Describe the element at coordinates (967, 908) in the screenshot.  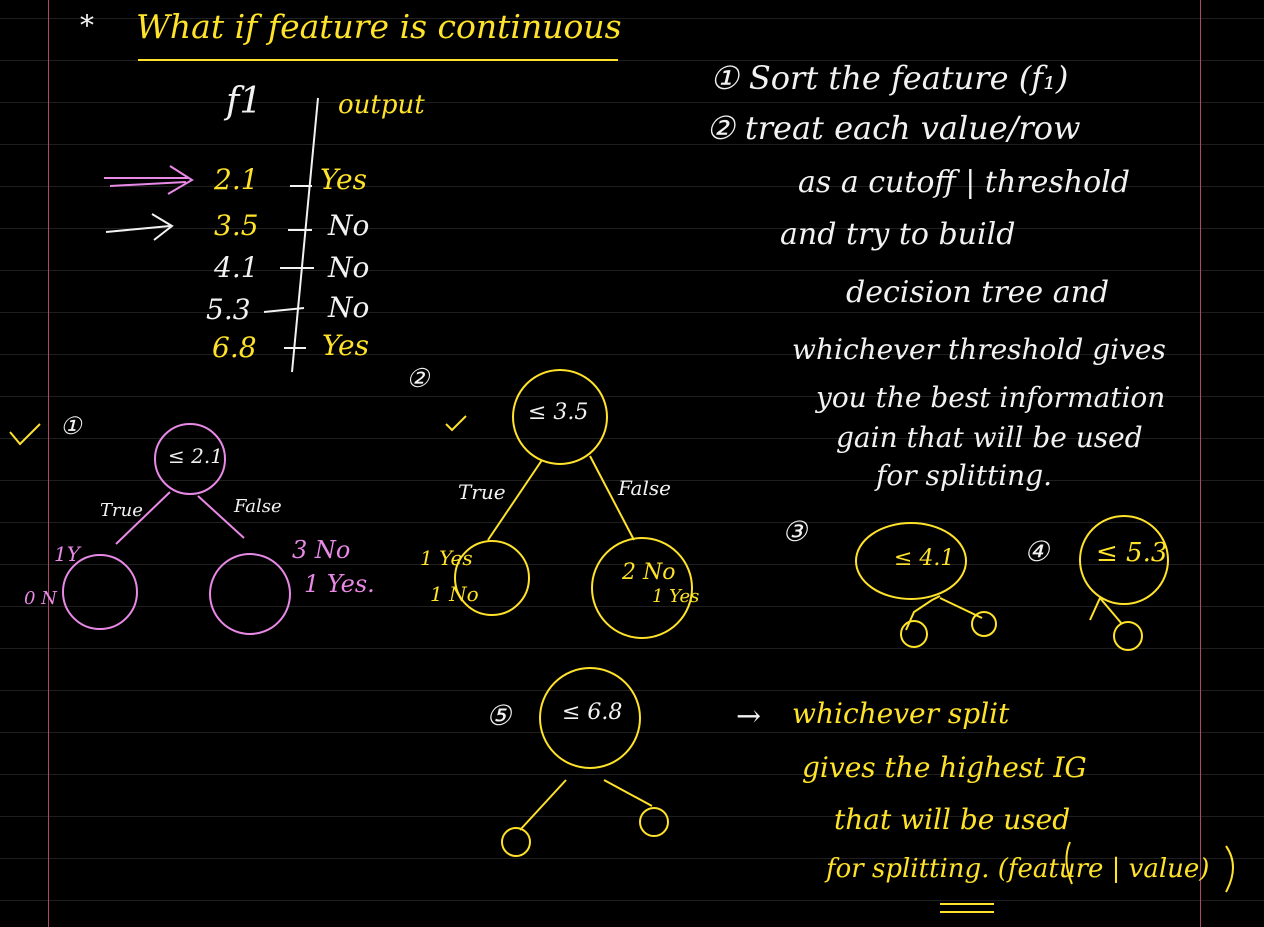
I see `splitting-underline` at that location.